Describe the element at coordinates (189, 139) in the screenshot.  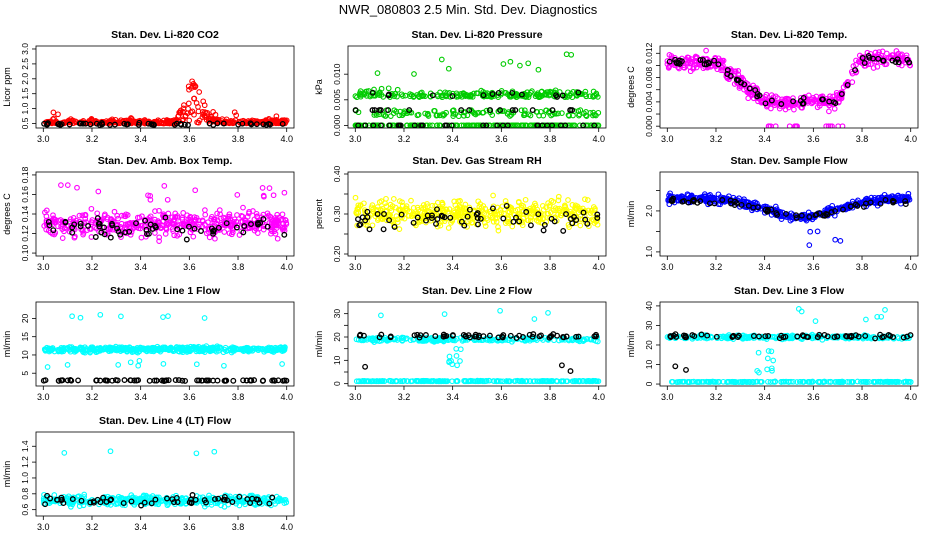
I see `x-tick-label: 3.6` at that location.